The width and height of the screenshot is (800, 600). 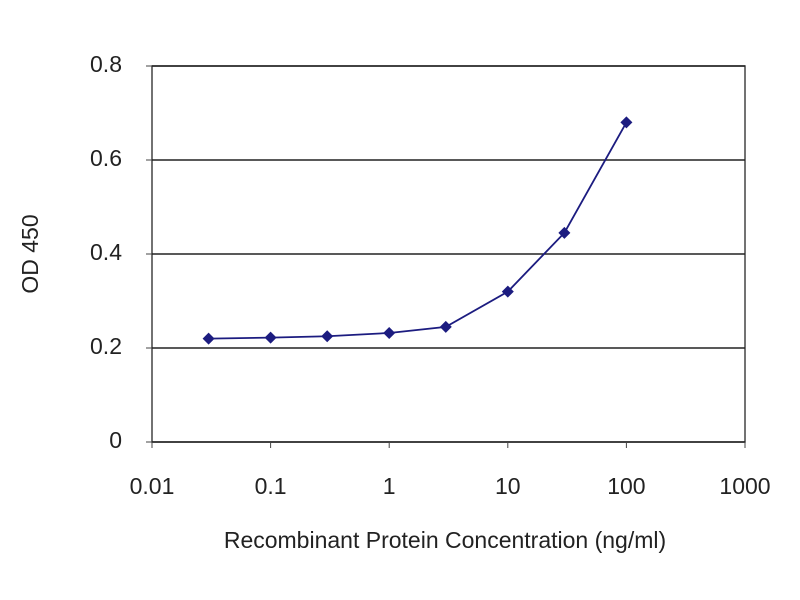 What do you see at coordinates (106, 252) in the screenshot?
I see `y-tick-label: 0.4` at bounding box center [106, 252].